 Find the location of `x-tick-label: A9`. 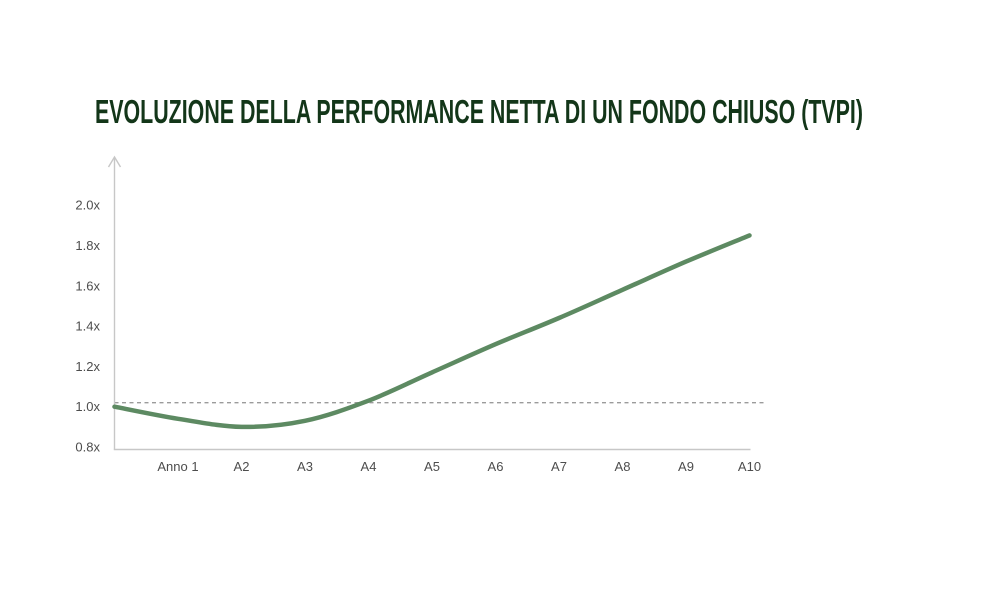

x-tick-label: A9 is located at coordinates (686, 466).